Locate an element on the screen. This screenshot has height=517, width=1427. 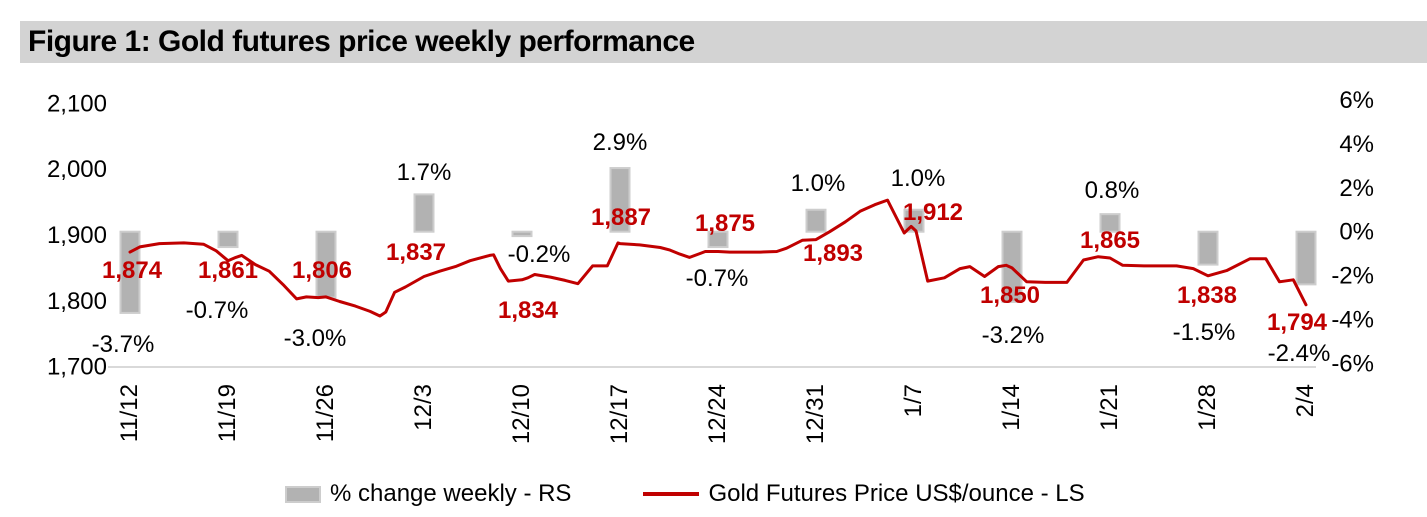
right-axis-tick: -6% is located at coordinates (1352, 363).